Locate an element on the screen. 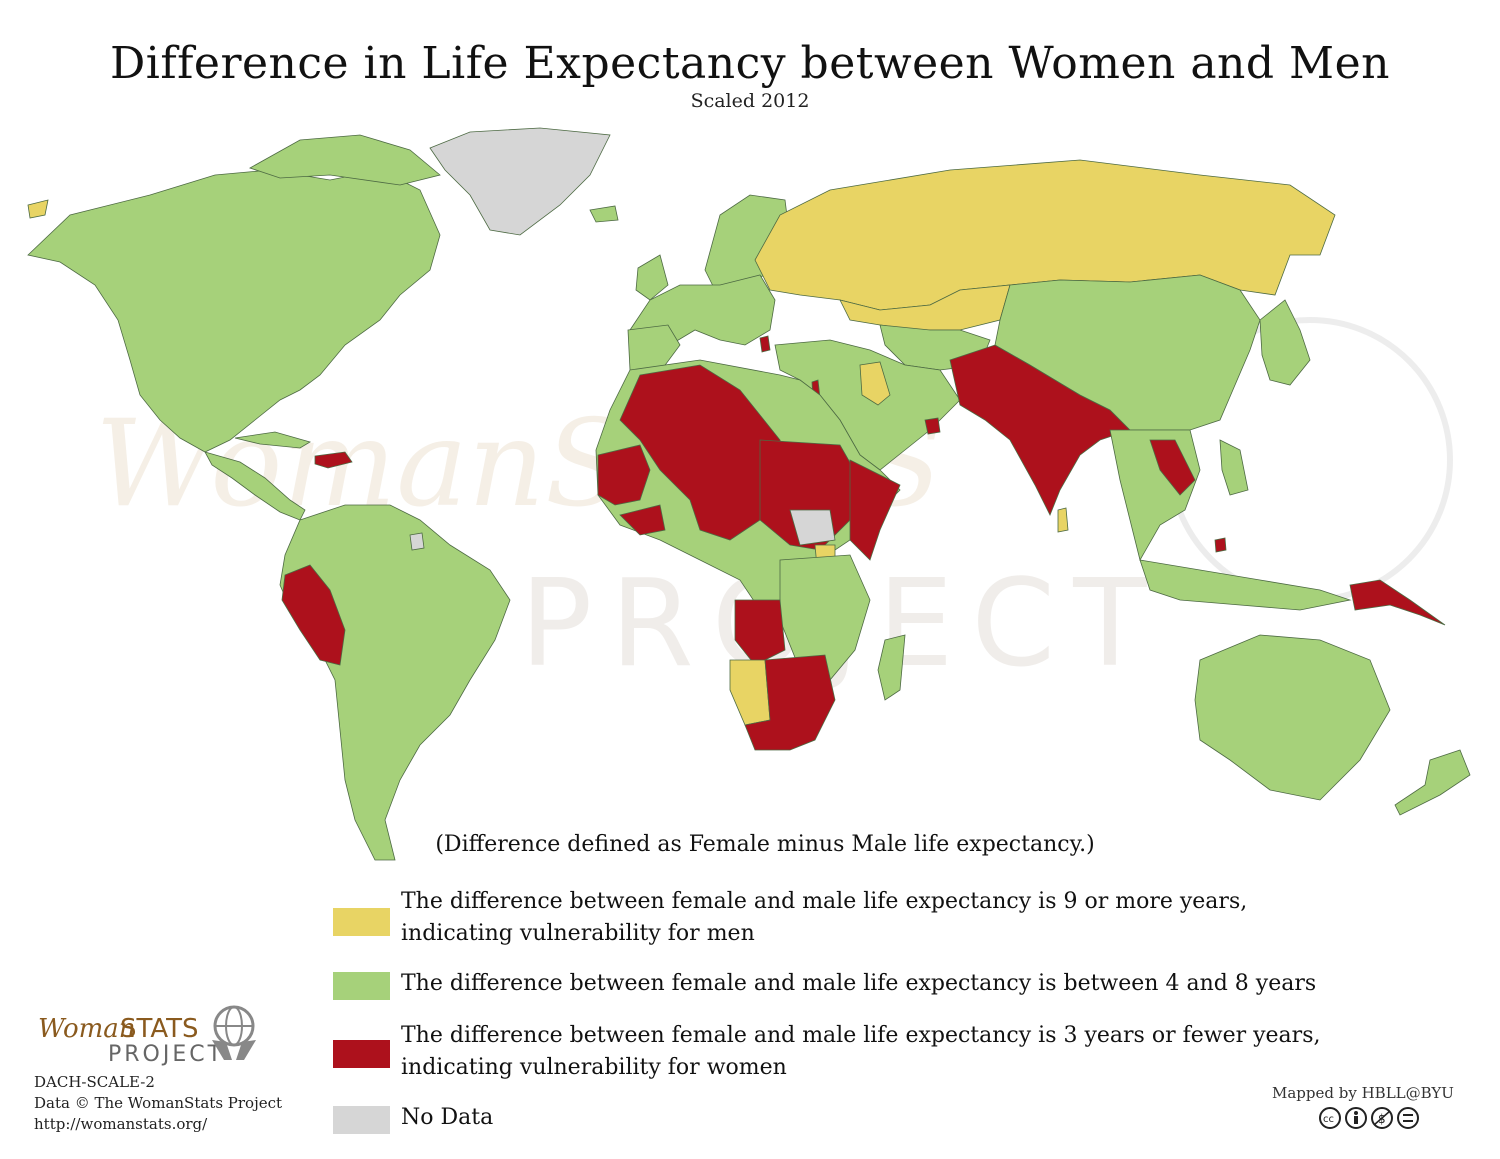 The height and width of the screenshot is (1159, 1500). website-link: http://womanstats.org/ is located at coordinates (121, 1124).